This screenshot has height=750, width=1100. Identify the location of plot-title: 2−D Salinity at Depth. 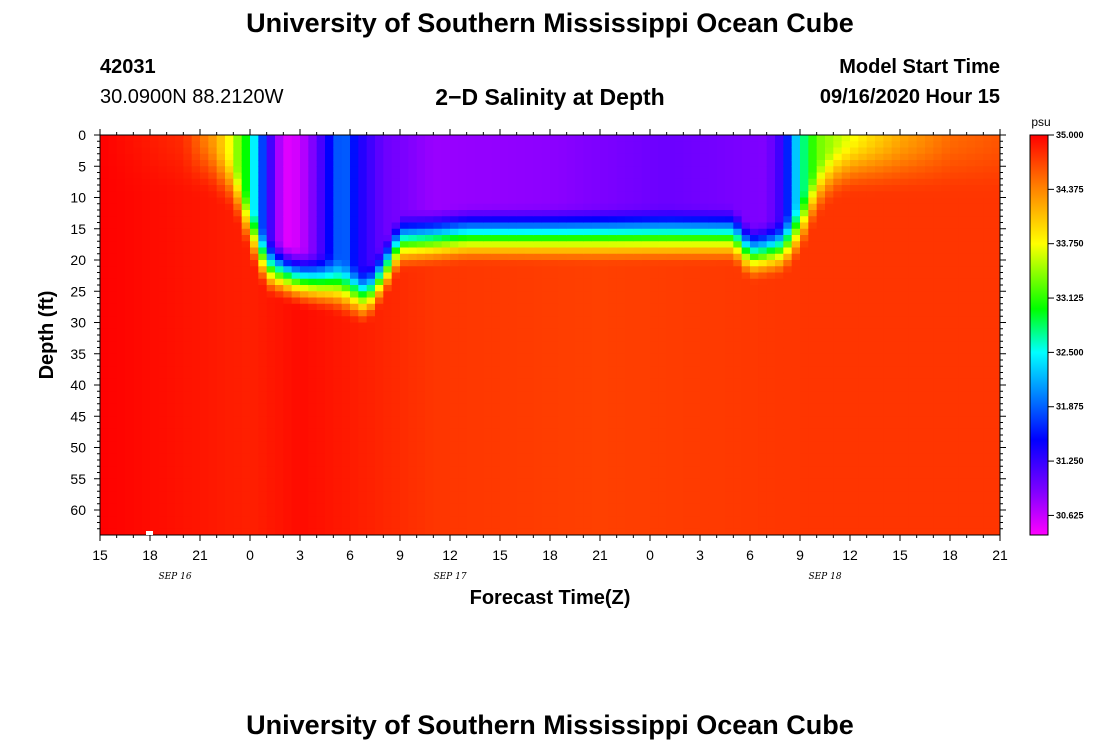
(550, 97).